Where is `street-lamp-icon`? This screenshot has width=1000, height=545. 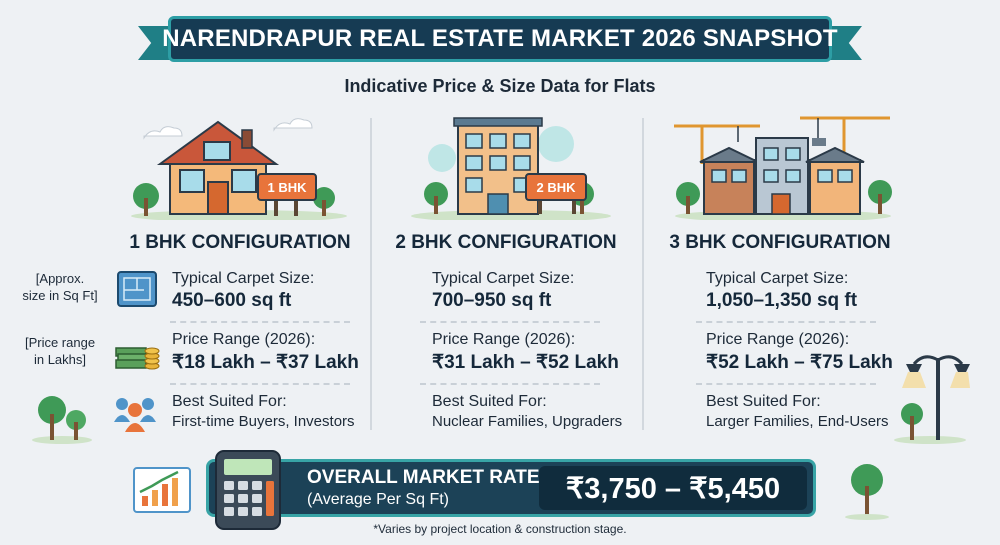
street-lamp-icon is located at coordinates (932, 399).